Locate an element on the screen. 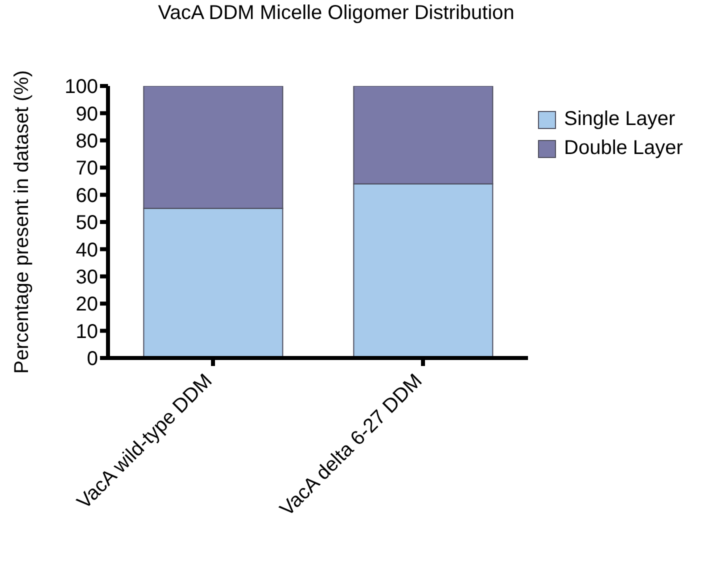 This screenshot has width=709, height=572. y-tick-label: 20 is located at coordinates (87, 305).